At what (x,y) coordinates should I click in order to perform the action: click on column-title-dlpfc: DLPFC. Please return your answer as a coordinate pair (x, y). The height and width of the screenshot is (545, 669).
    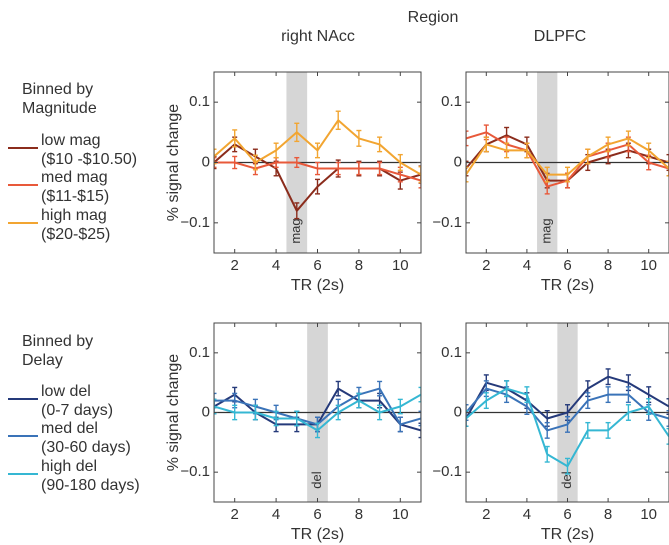
    Looking at the image, I should click on (560, 36).